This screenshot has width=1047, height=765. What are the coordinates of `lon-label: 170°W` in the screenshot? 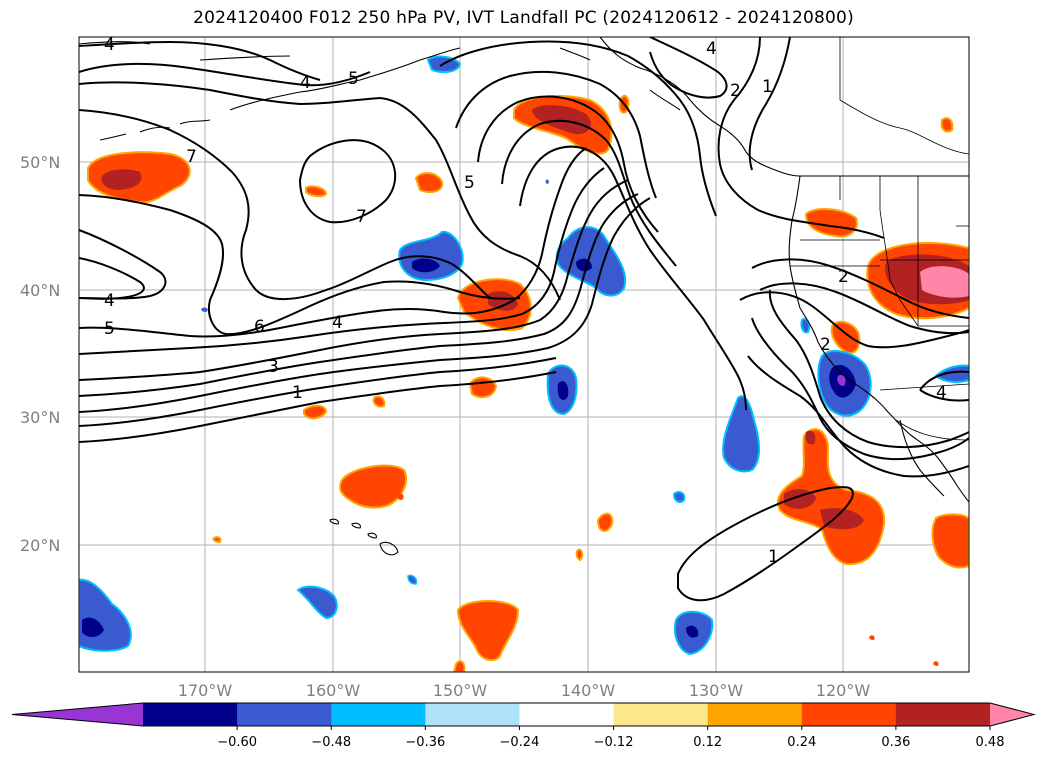 It's located at (205, 690).